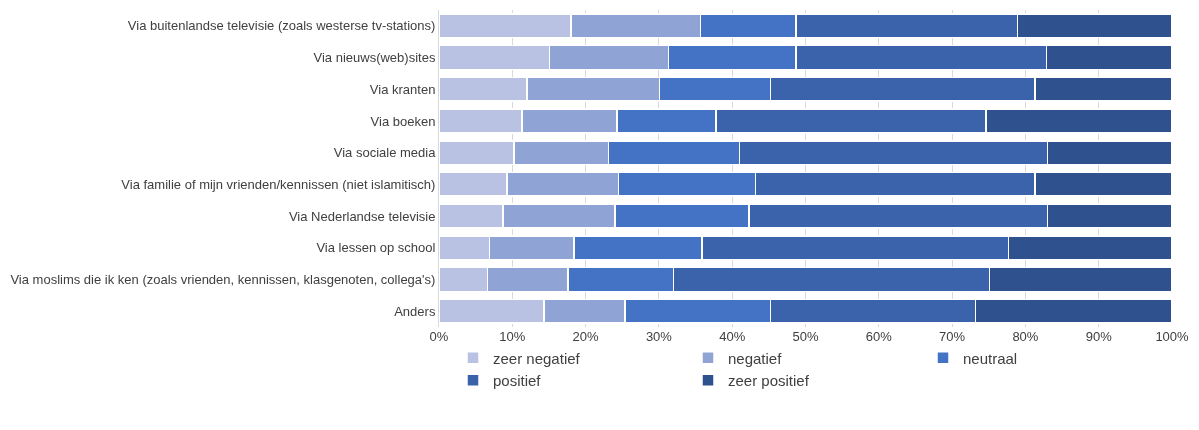 This screenshot has width=1199, height=430. What do you see at coordinates (1172, 336) in the screenshot?
I see `x-tick-label: 100%` at bounding box center [1172, 336].